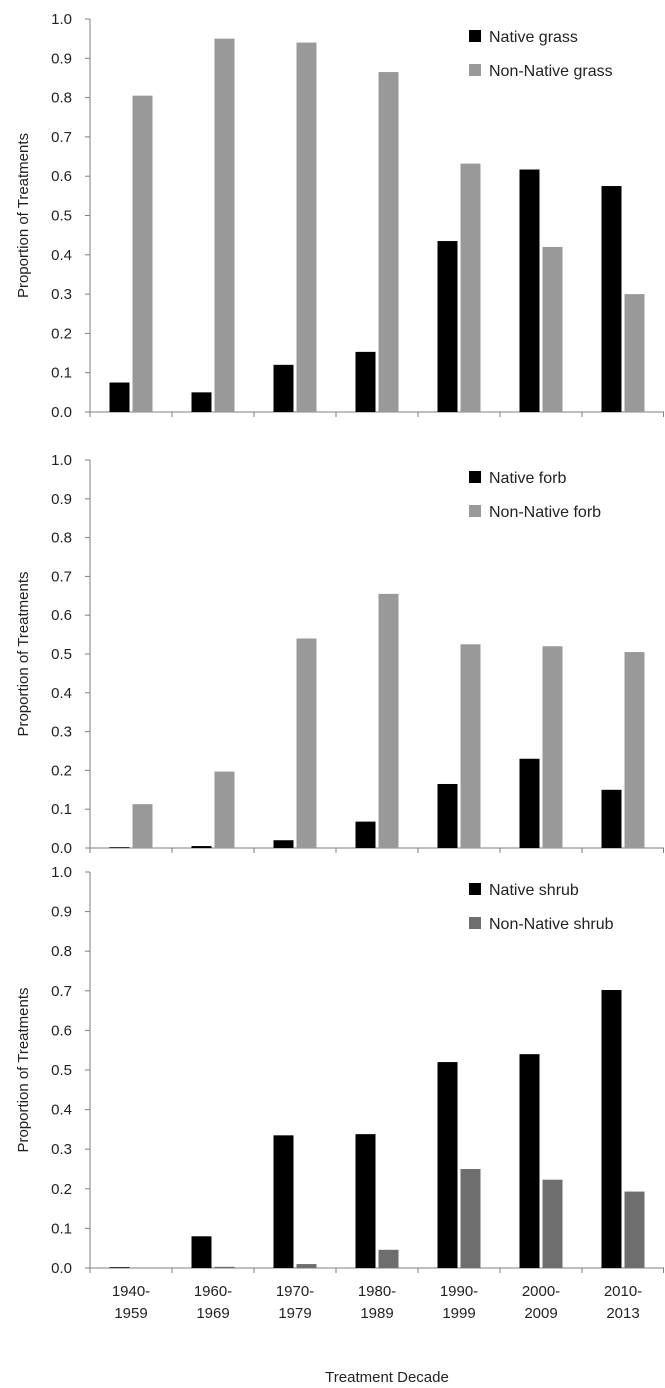 The height and width of the screenshot is (1388, 665). Describe the element at coordinates (295, 1291) in the screenshot. I see `x-tick-label: 1970-` at that location.